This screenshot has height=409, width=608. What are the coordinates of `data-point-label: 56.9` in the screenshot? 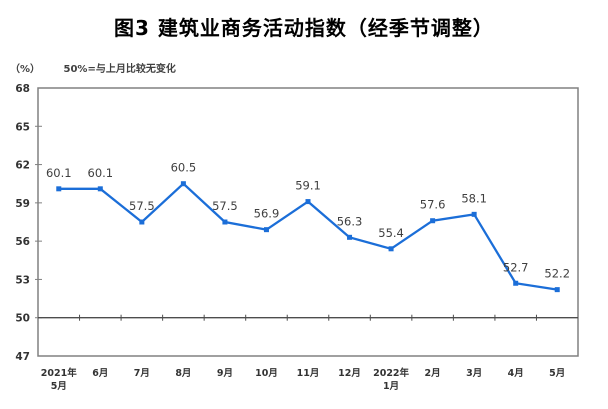 It's located at (267, 214).